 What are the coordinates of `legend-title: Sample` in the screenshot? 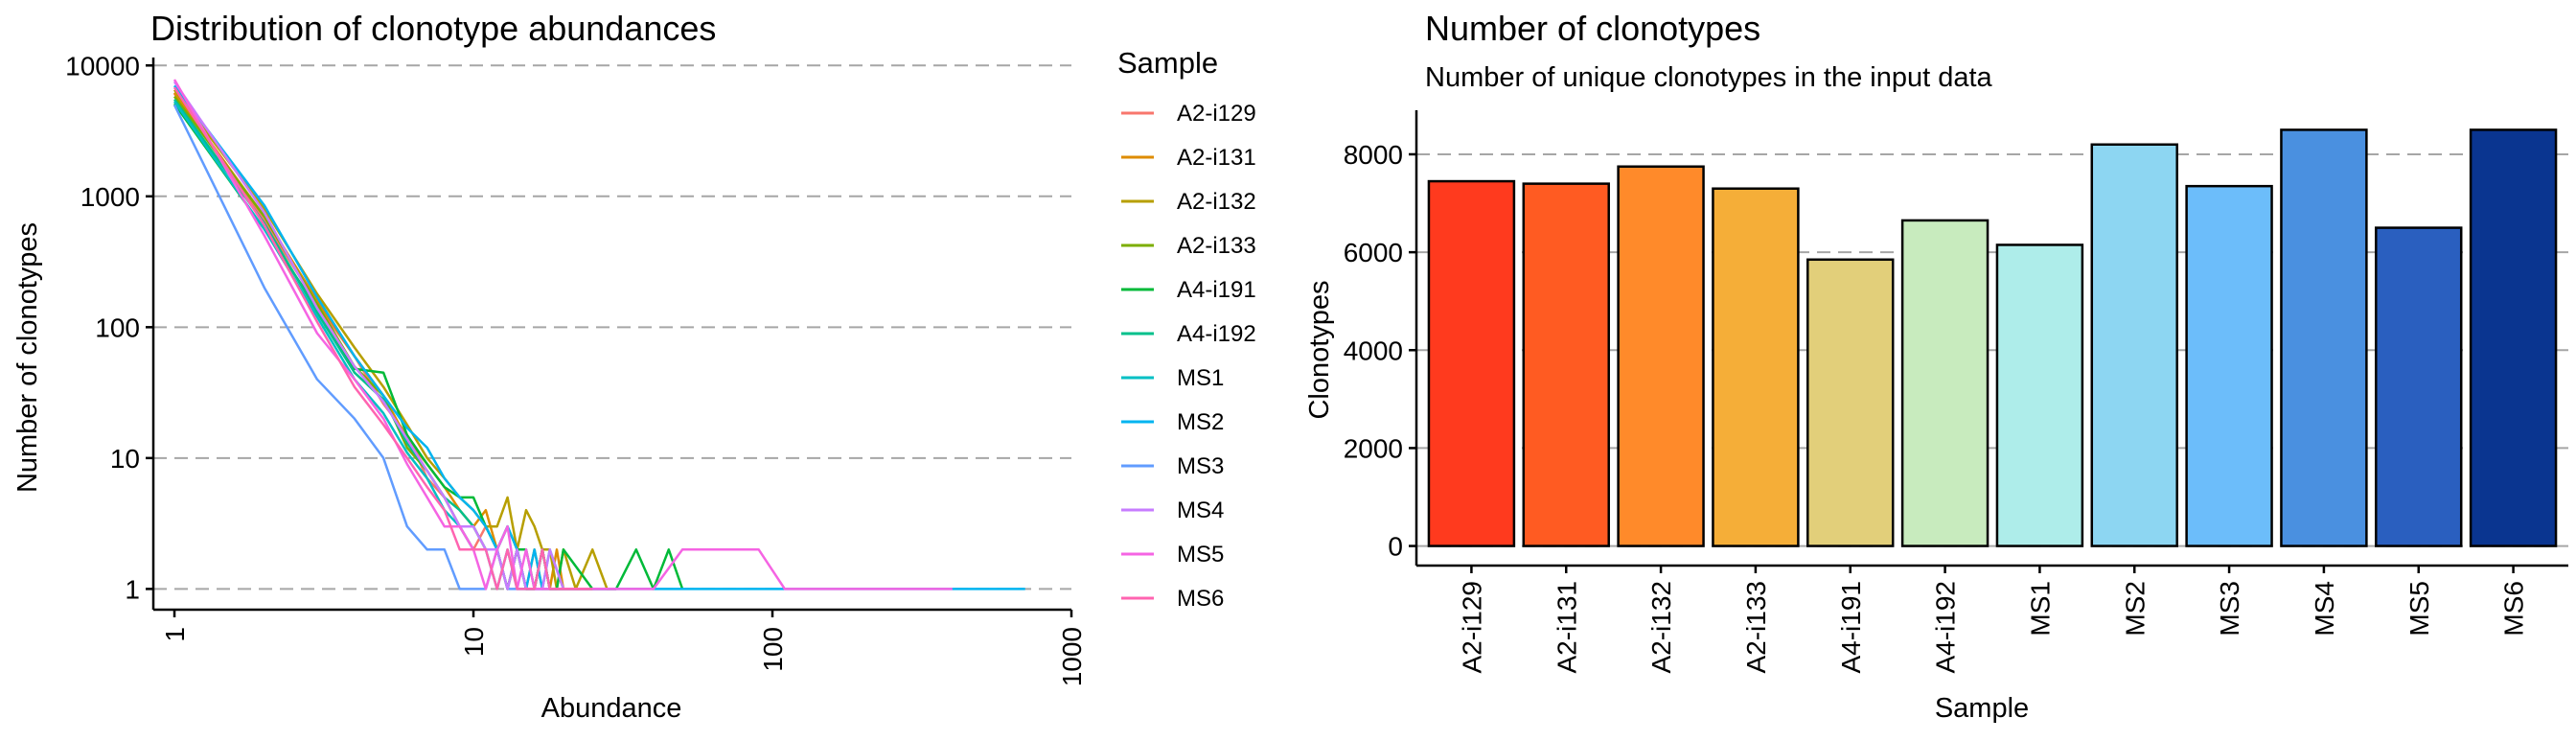 It's located at (1167, 63).